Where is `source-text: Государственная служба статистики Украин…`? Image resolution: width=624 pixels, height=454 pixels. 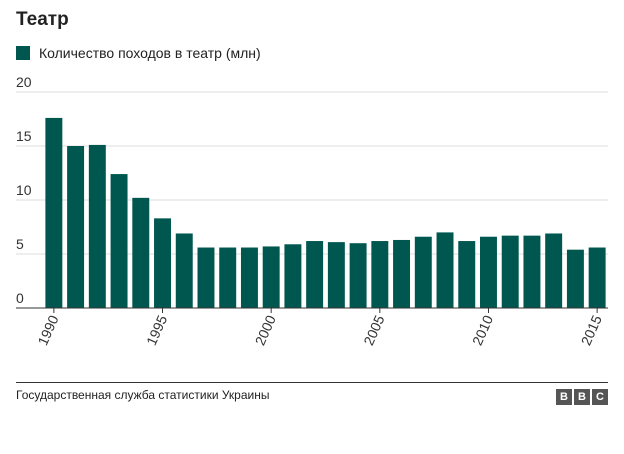
source-text: Государственная служба статистики Украин… is located at coordinates (143, 395).